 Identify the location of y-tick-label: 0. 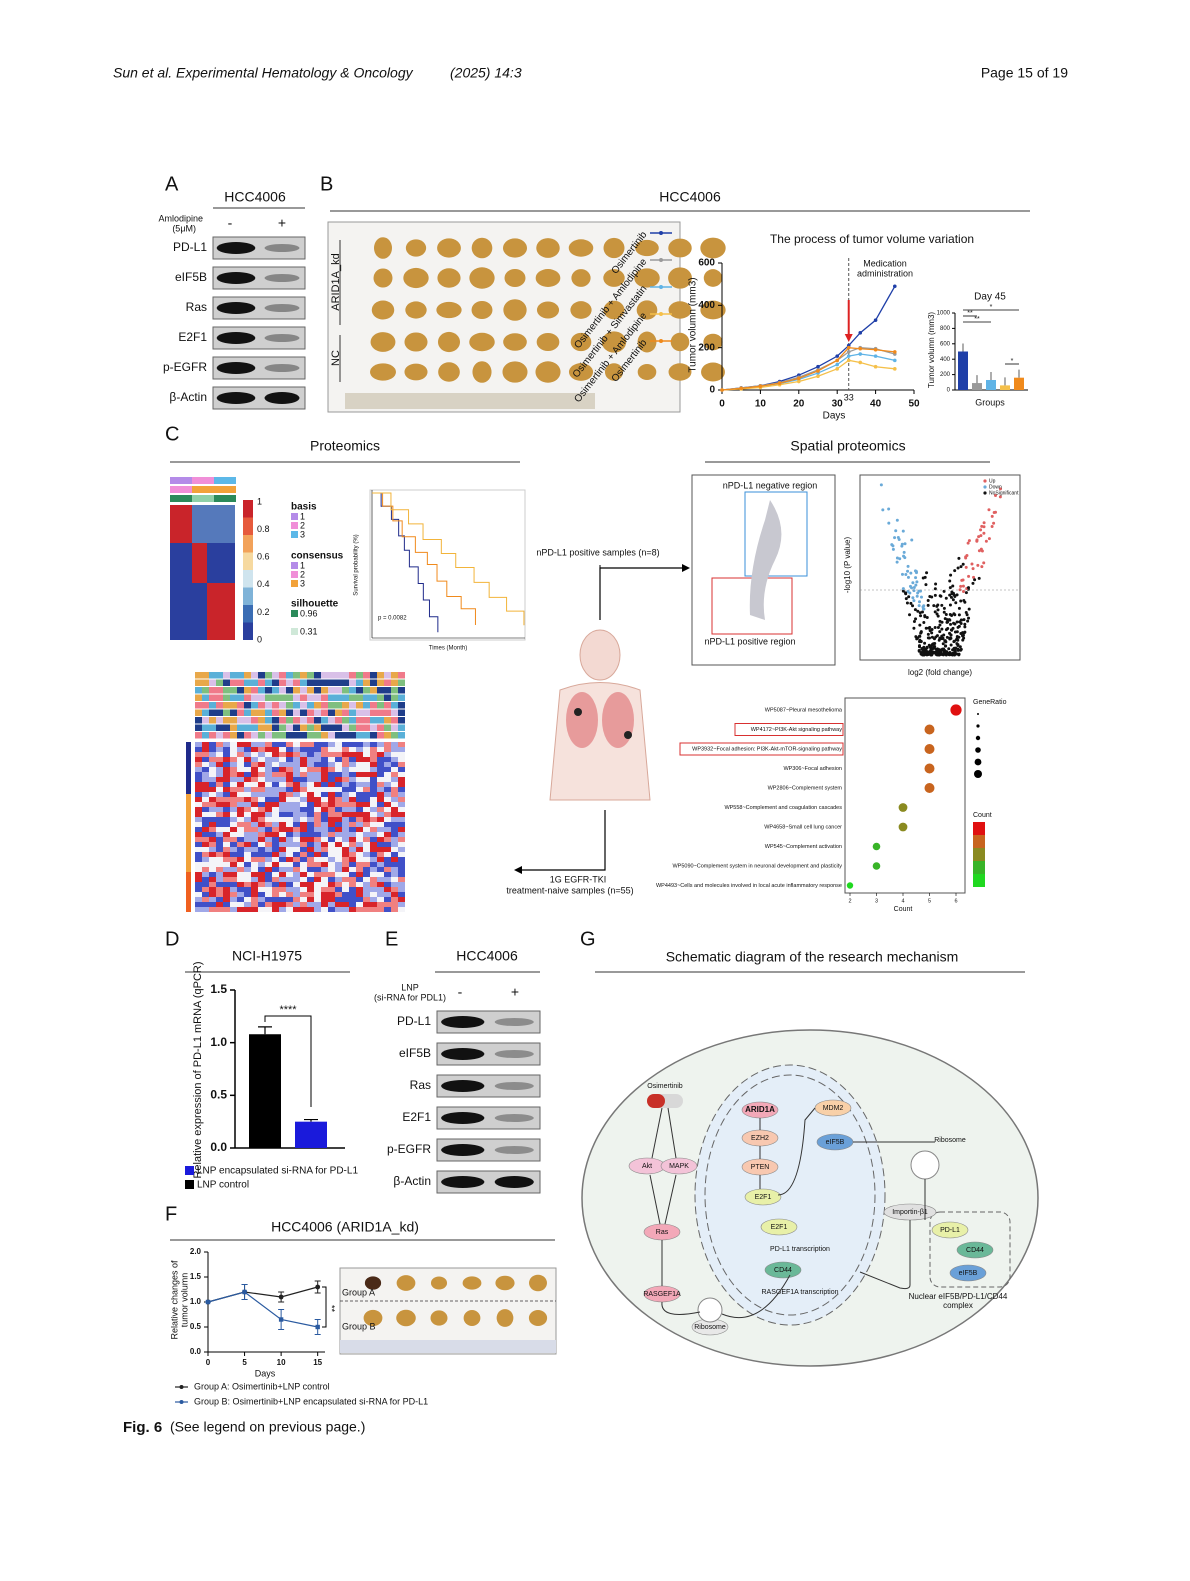
(949, 391).